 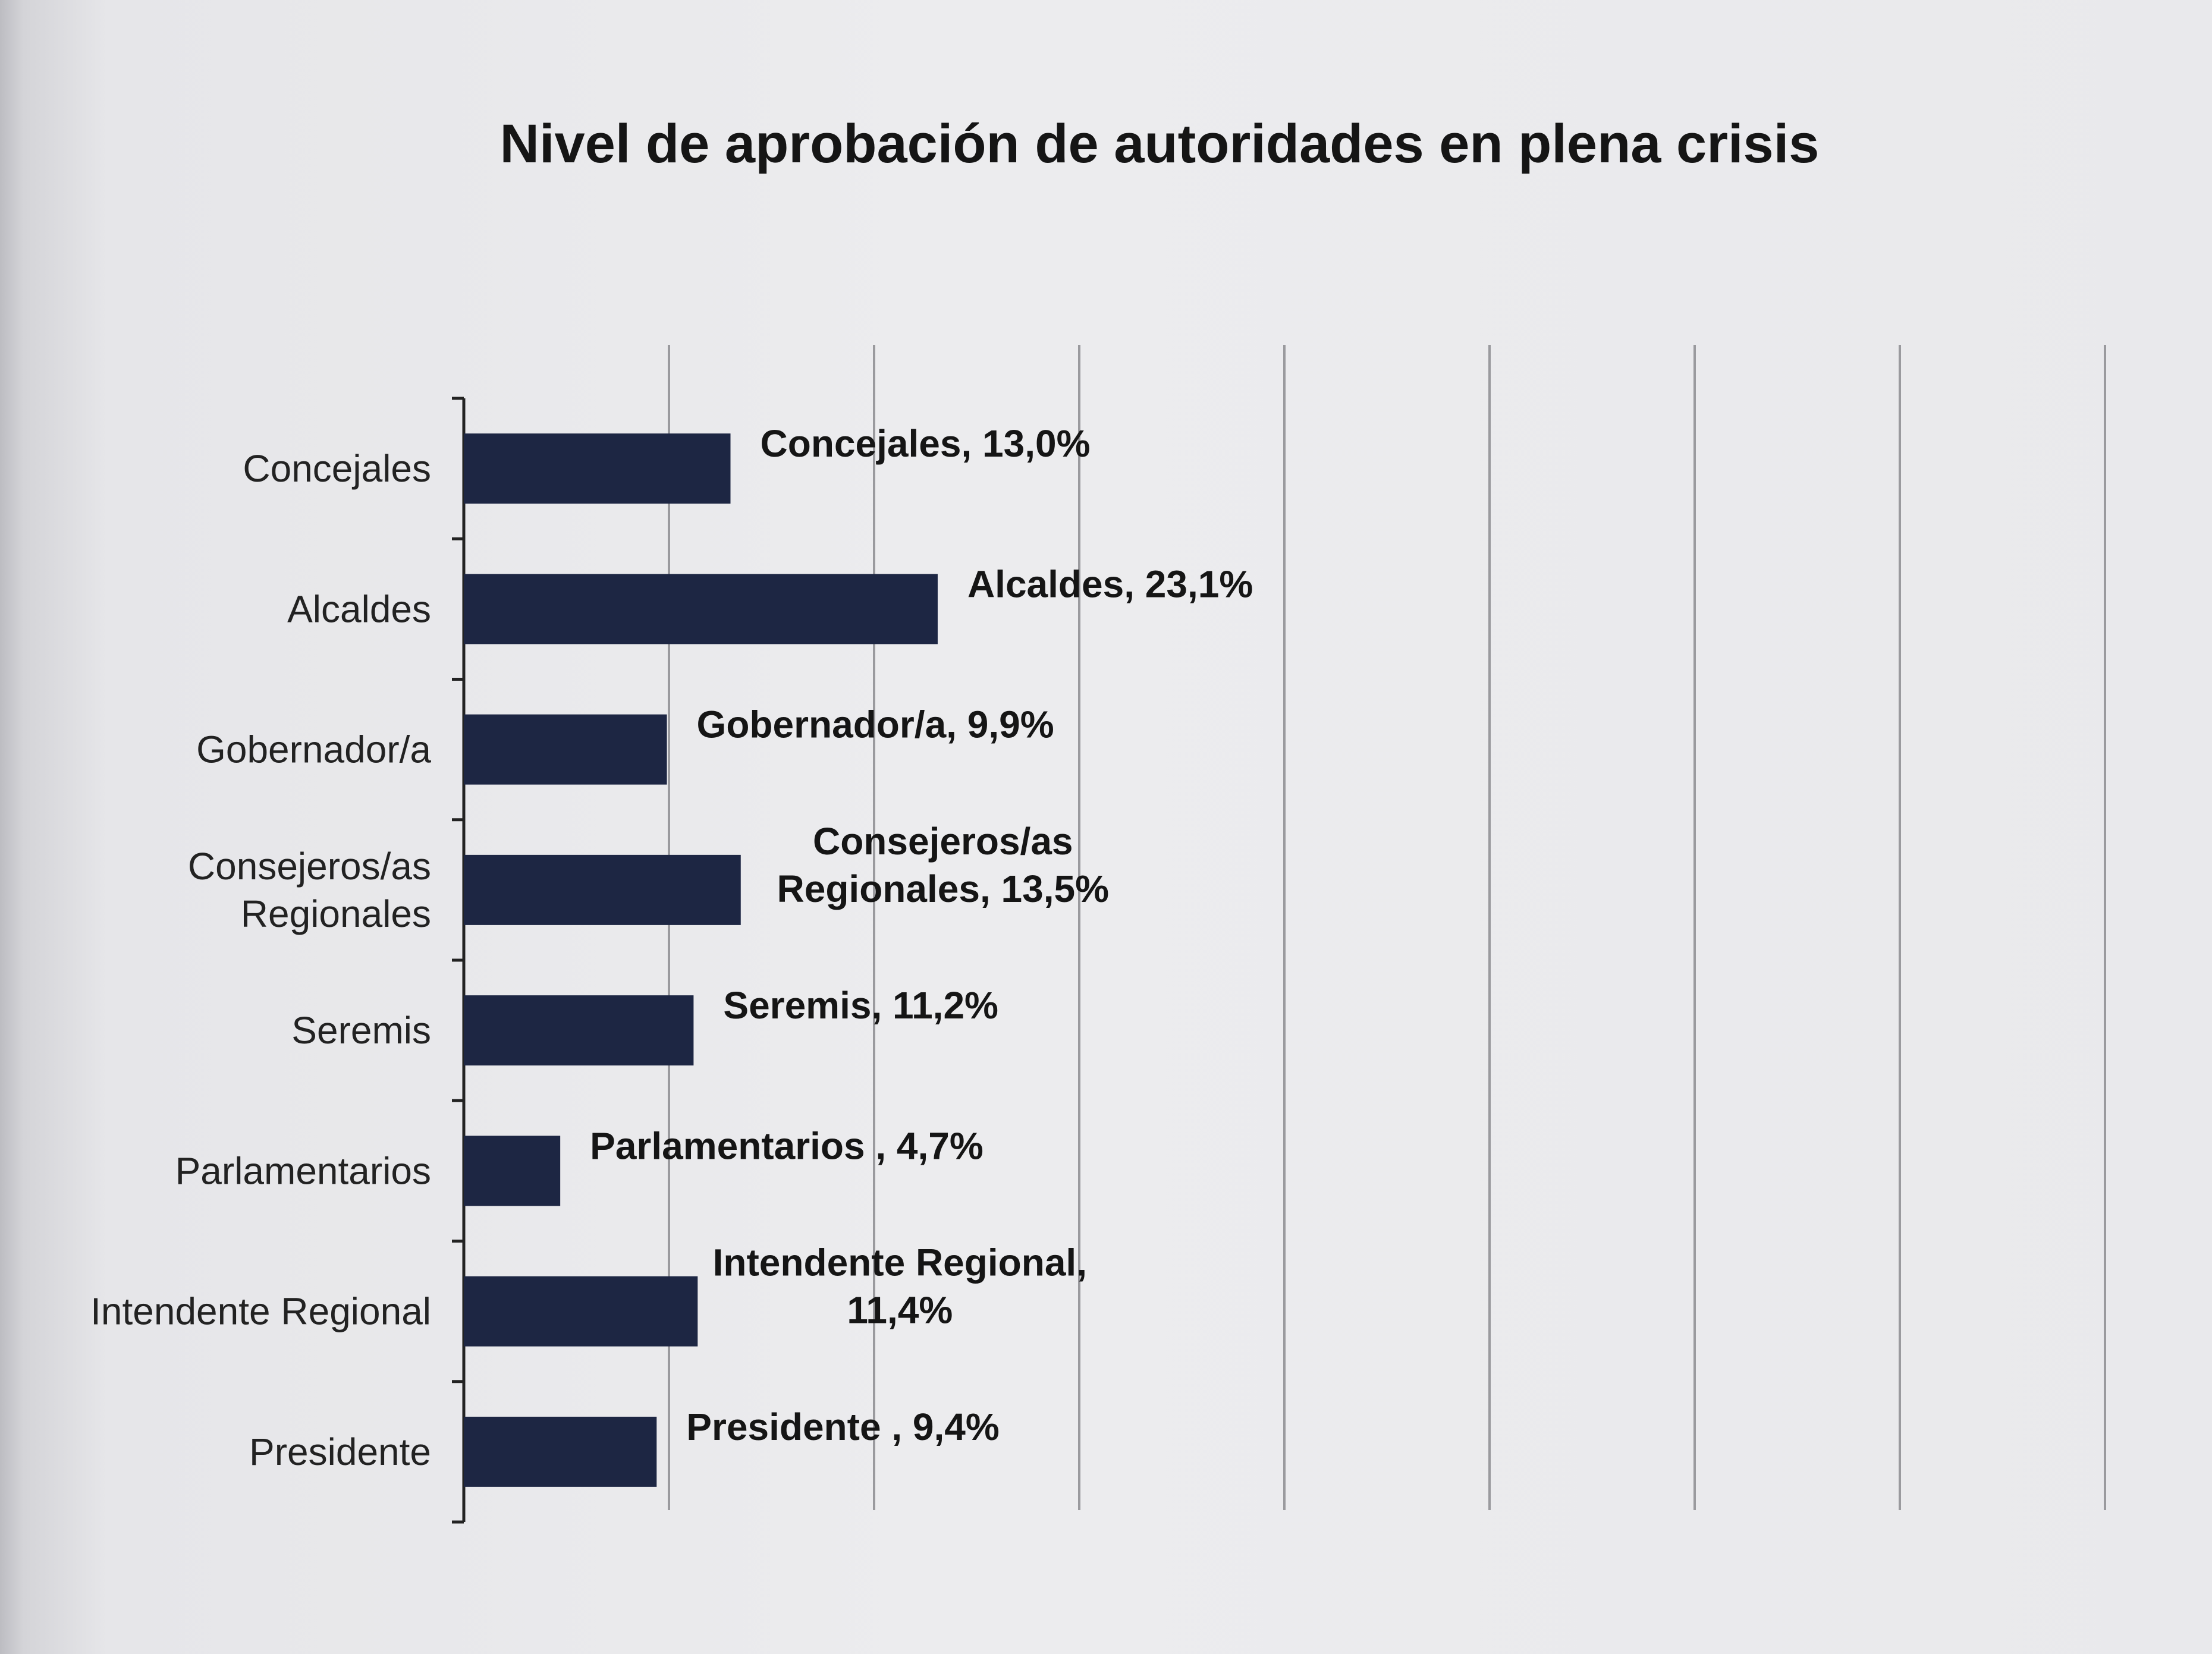 What do you see at coordinates (309, 890) in the screenshot?
I see `category-label: Consejeros/as Regionales` at bounding box center [309, 890].